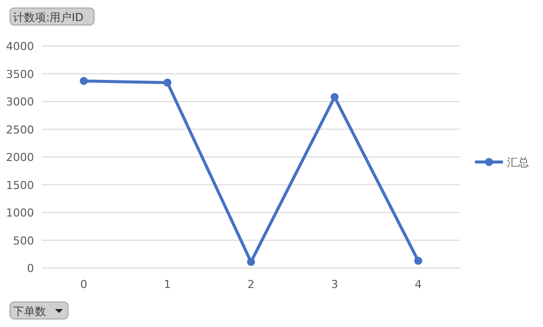  Describe the element at coordinates (167, 284) in the screenshot. I see `x-tick-label: 1` at that location.